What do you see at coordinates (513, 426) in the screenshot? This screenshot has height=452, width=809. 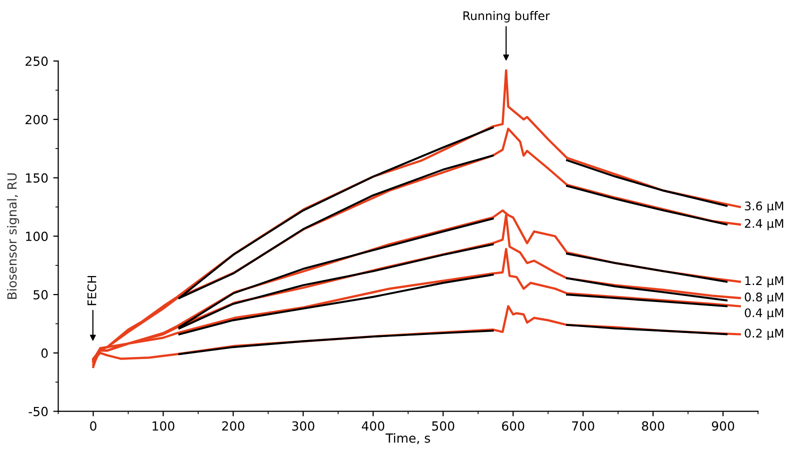 I see `x-tick-label: 600` at bounding box center [513, 426].